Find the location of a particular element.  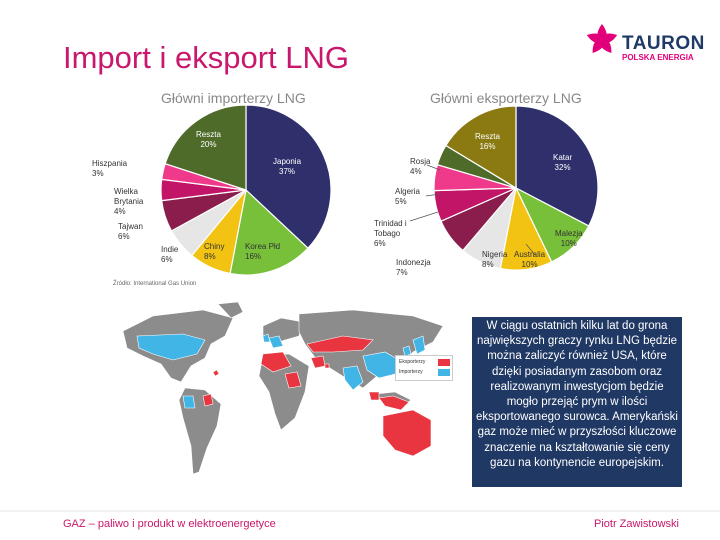

label-exp-australia: Australia 10% is located at coordinates (530, 259).